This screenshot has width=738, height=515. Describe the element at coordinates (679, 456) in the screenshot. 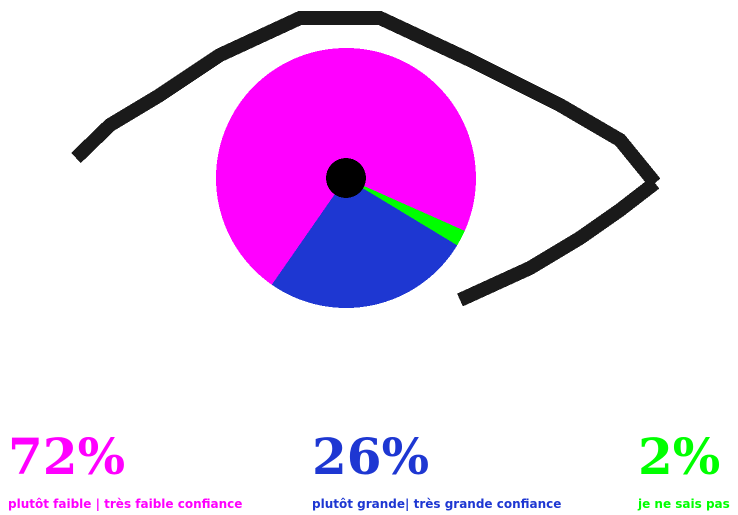

I see `value-label: 2%` at that location.